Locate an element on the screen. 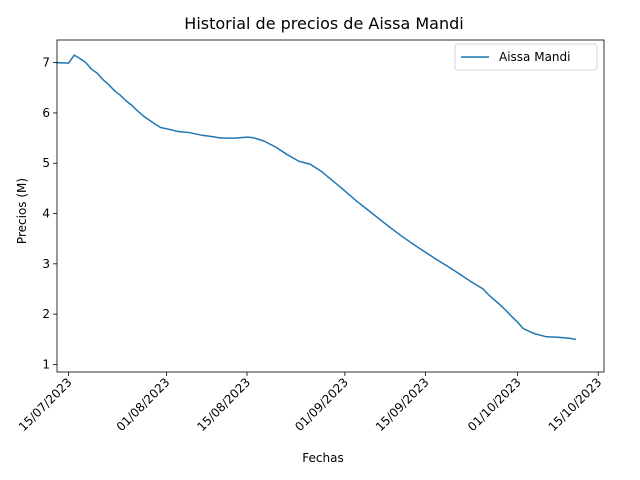 The width and height of the screenshot is (640, 480). chart-title: Historial de precios de Aissa Mandi is located at coordinates (323, 23).